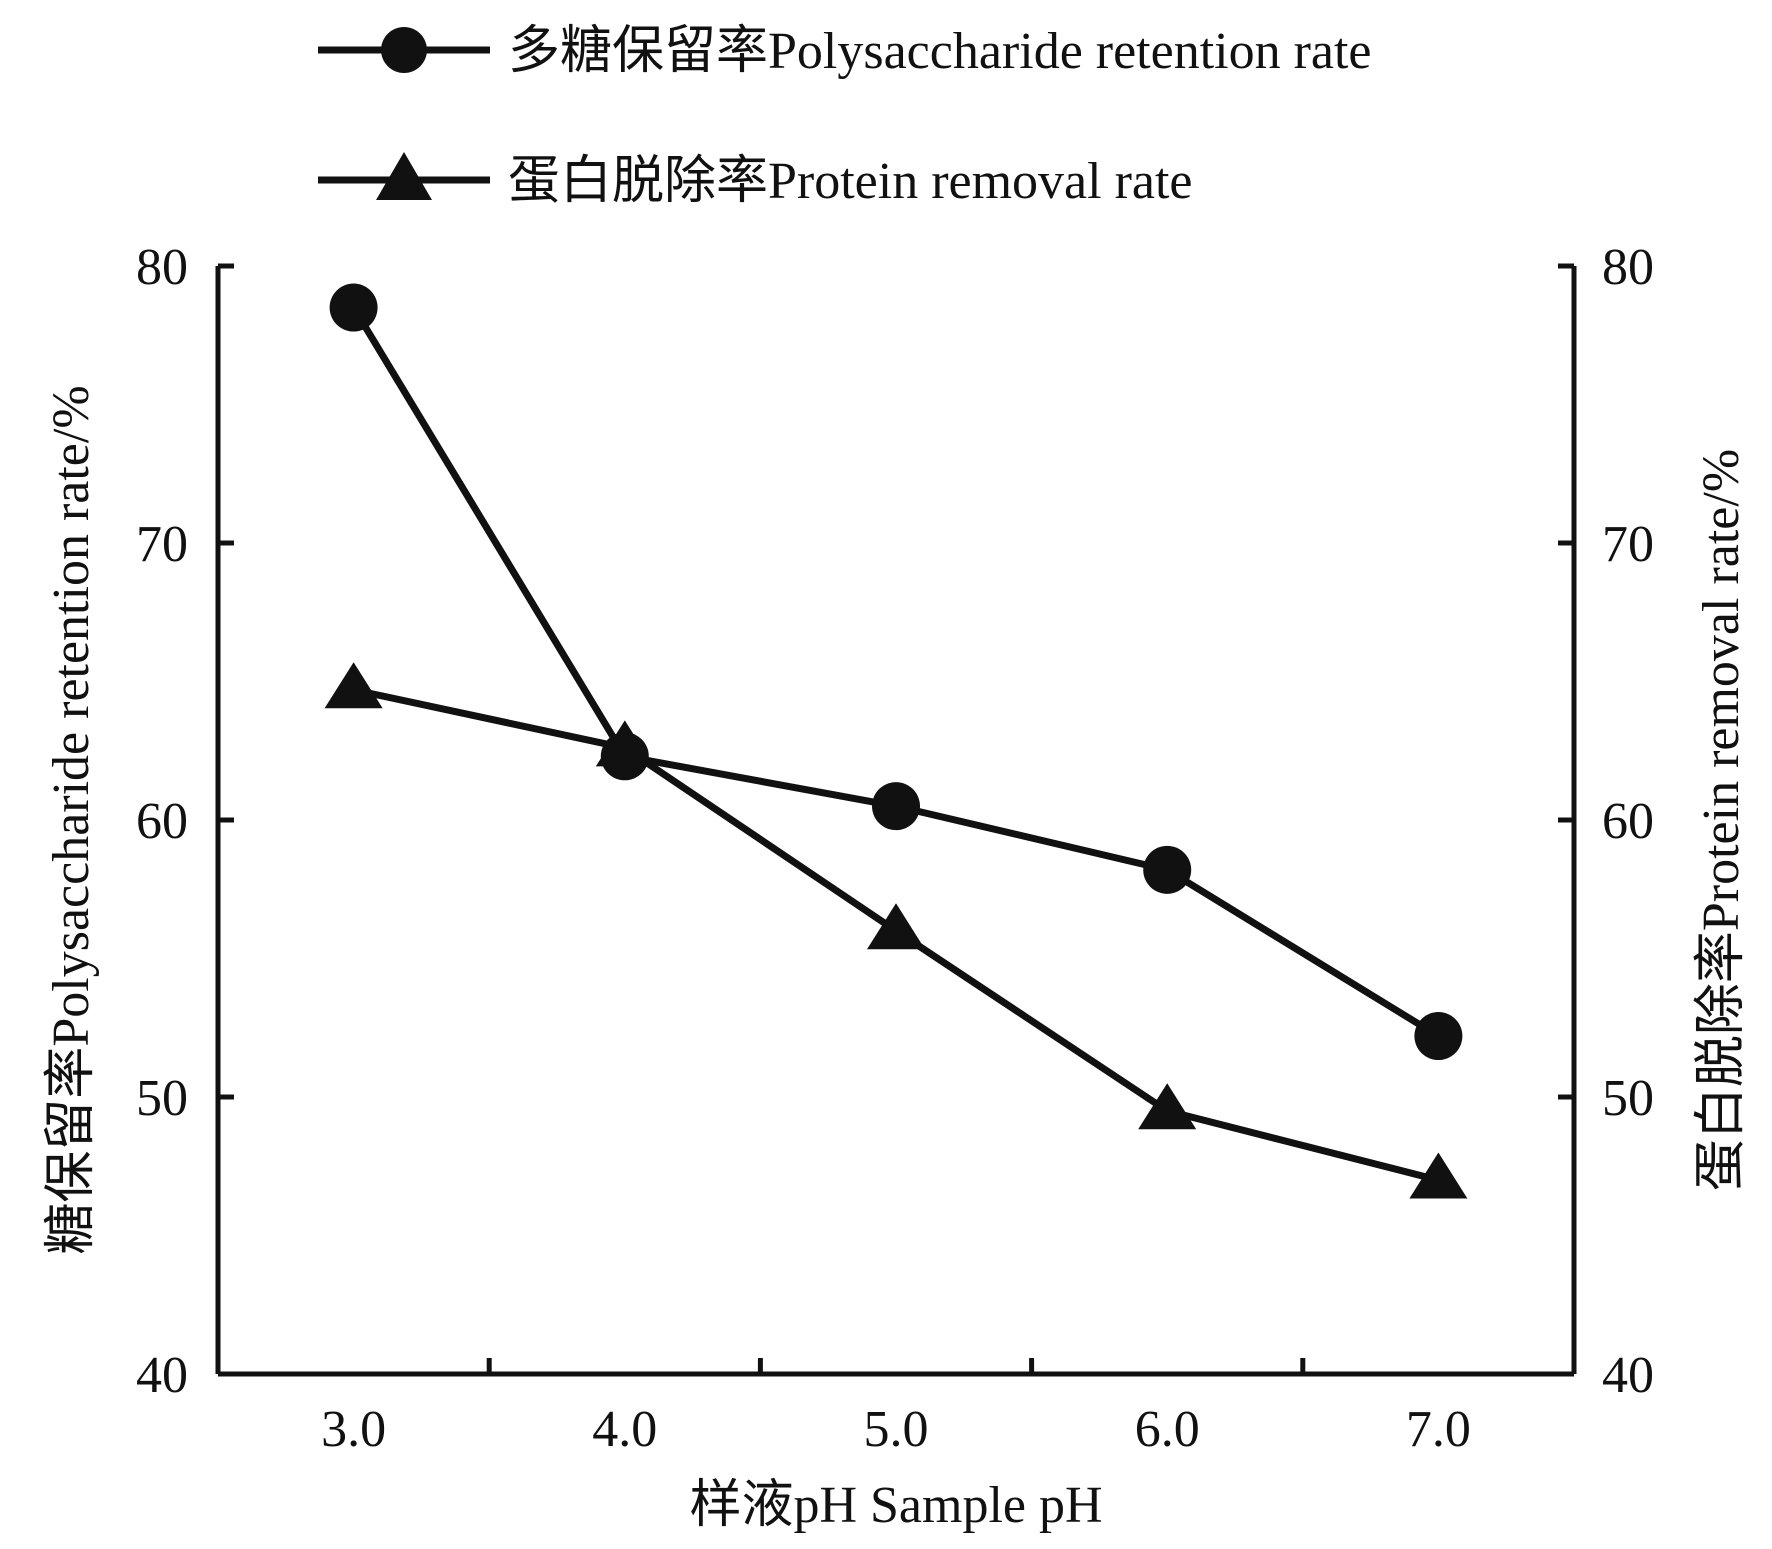 Image resolution: width=1772 pixels, height=1549 pixels. I want to click on legend-marker-circle, so click(404, 50).